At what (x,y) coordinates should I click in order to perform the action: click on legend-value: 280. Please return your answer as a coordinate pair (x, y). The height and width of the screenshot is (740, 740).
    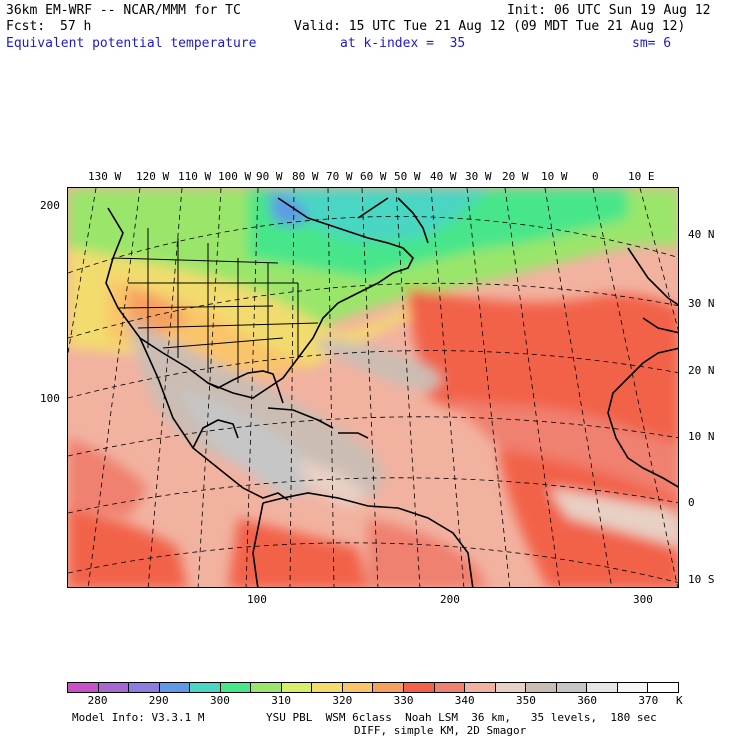
    Looking at the image, I should click on (97, 700).